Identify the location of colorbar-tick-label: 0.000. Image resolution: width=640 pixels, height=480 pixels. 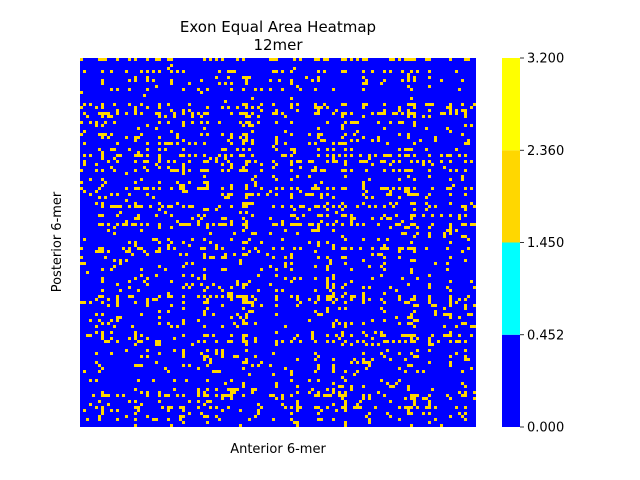
(545, 428).